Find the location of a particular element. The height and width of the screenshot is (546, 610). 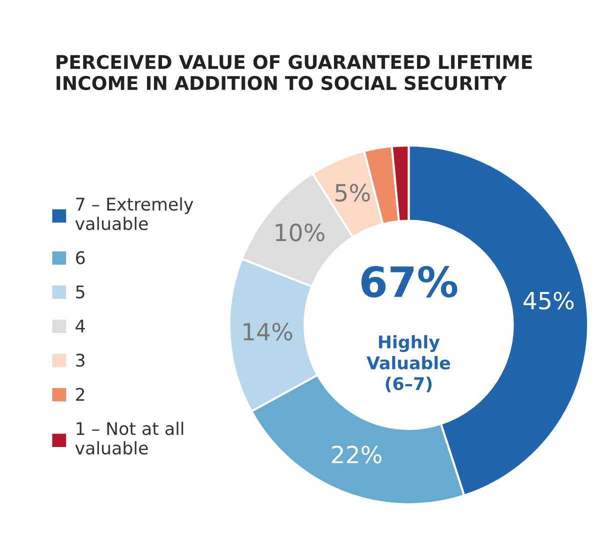

legend-label: 6 is located at coordinates (80, 257).